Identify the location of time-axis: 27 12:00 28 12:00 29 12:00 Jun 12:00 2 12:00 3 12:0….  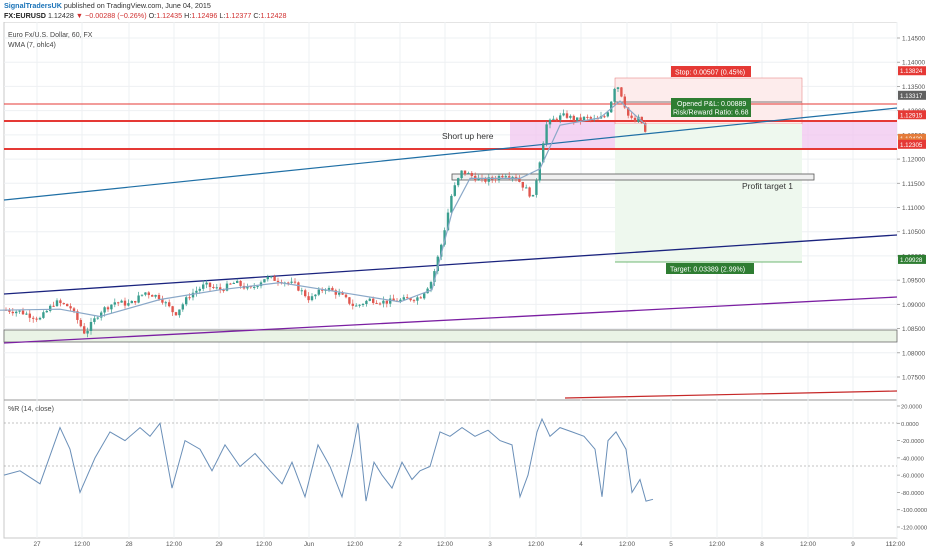
(469, 544).